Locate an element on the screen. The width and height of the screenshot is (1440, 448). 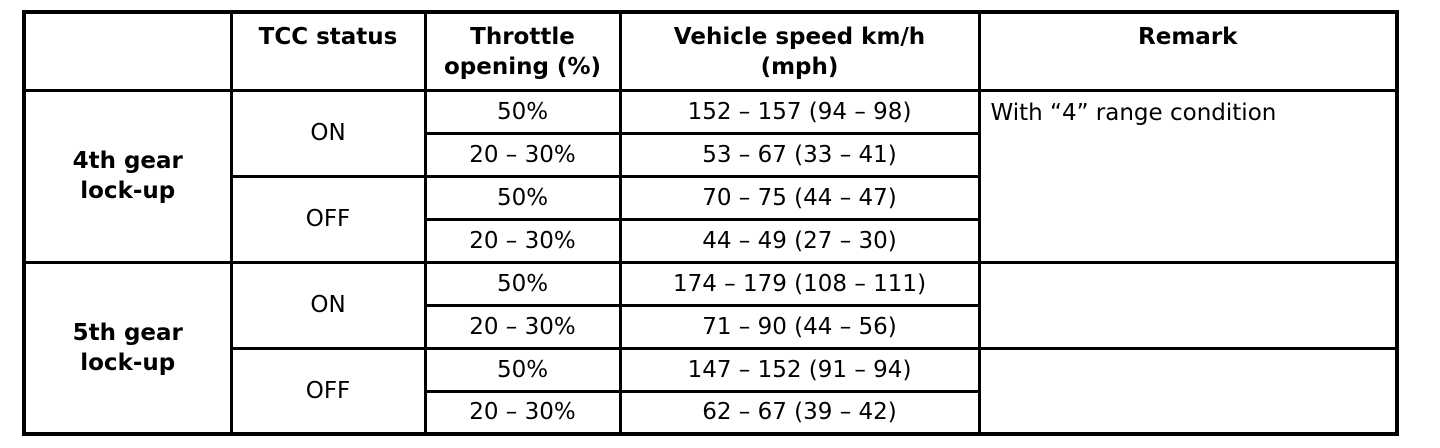
remark-cell-5th-off is located at coordinates (1188, 391).